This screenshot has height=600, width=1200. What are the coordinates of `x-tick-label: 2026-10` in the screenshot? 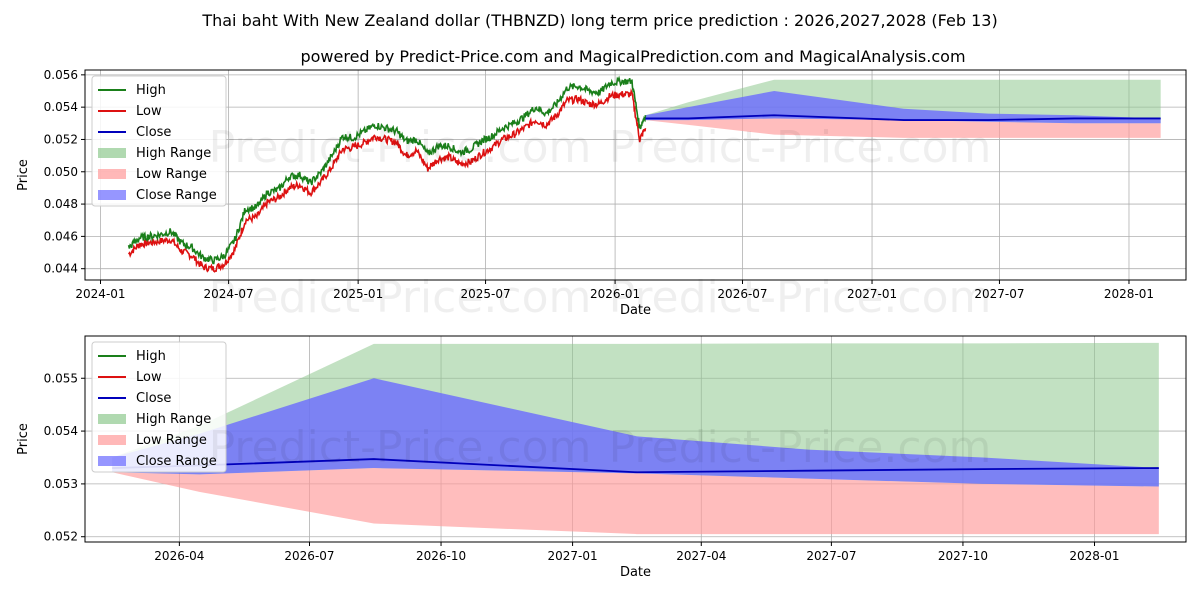 It's located at (441, 556).